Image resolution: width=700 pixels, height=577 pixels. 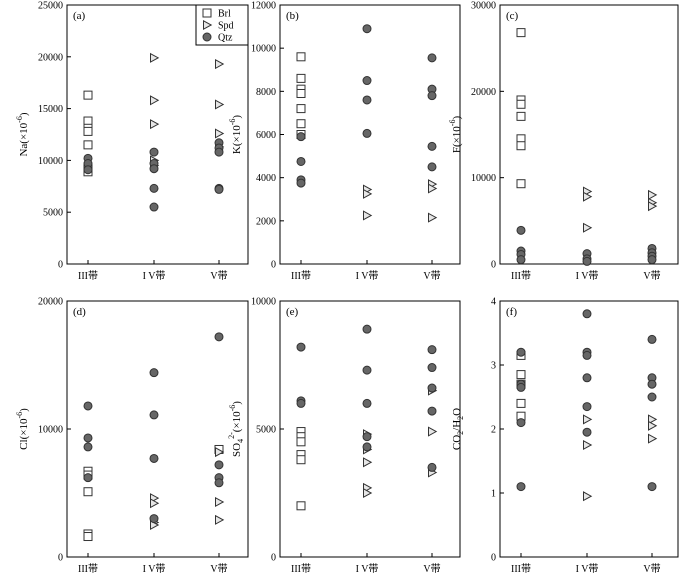 What do you see at coordinates (225, 38) in the screenshot?
I see `legend-label-qtz: Qtz` at bounding box center [225, 38].